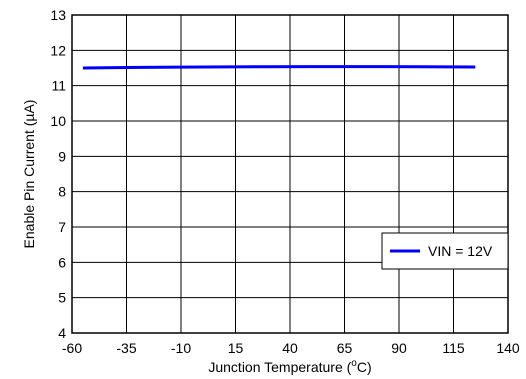  Describe the element at coordinates (58, 121) in the screenshot. I see `y-tick-label: 10` at that location.